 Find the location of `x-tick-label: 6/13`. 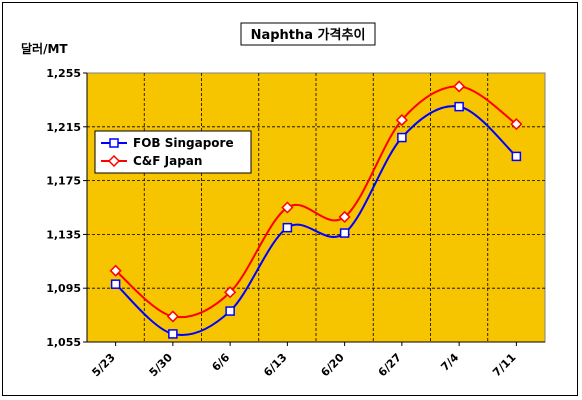

x-tick-label: 6/13 is located at coordinates (275, 365).